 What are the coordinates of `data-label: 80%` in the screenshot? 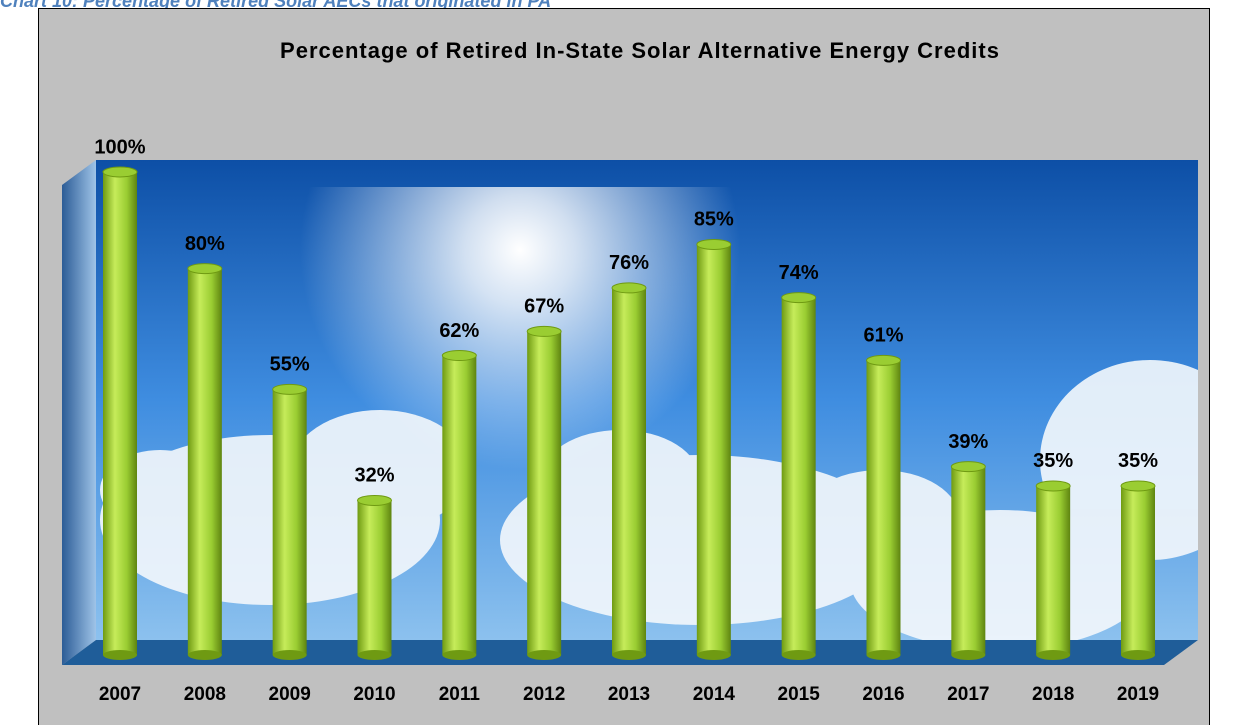 It's located at (205, 244).